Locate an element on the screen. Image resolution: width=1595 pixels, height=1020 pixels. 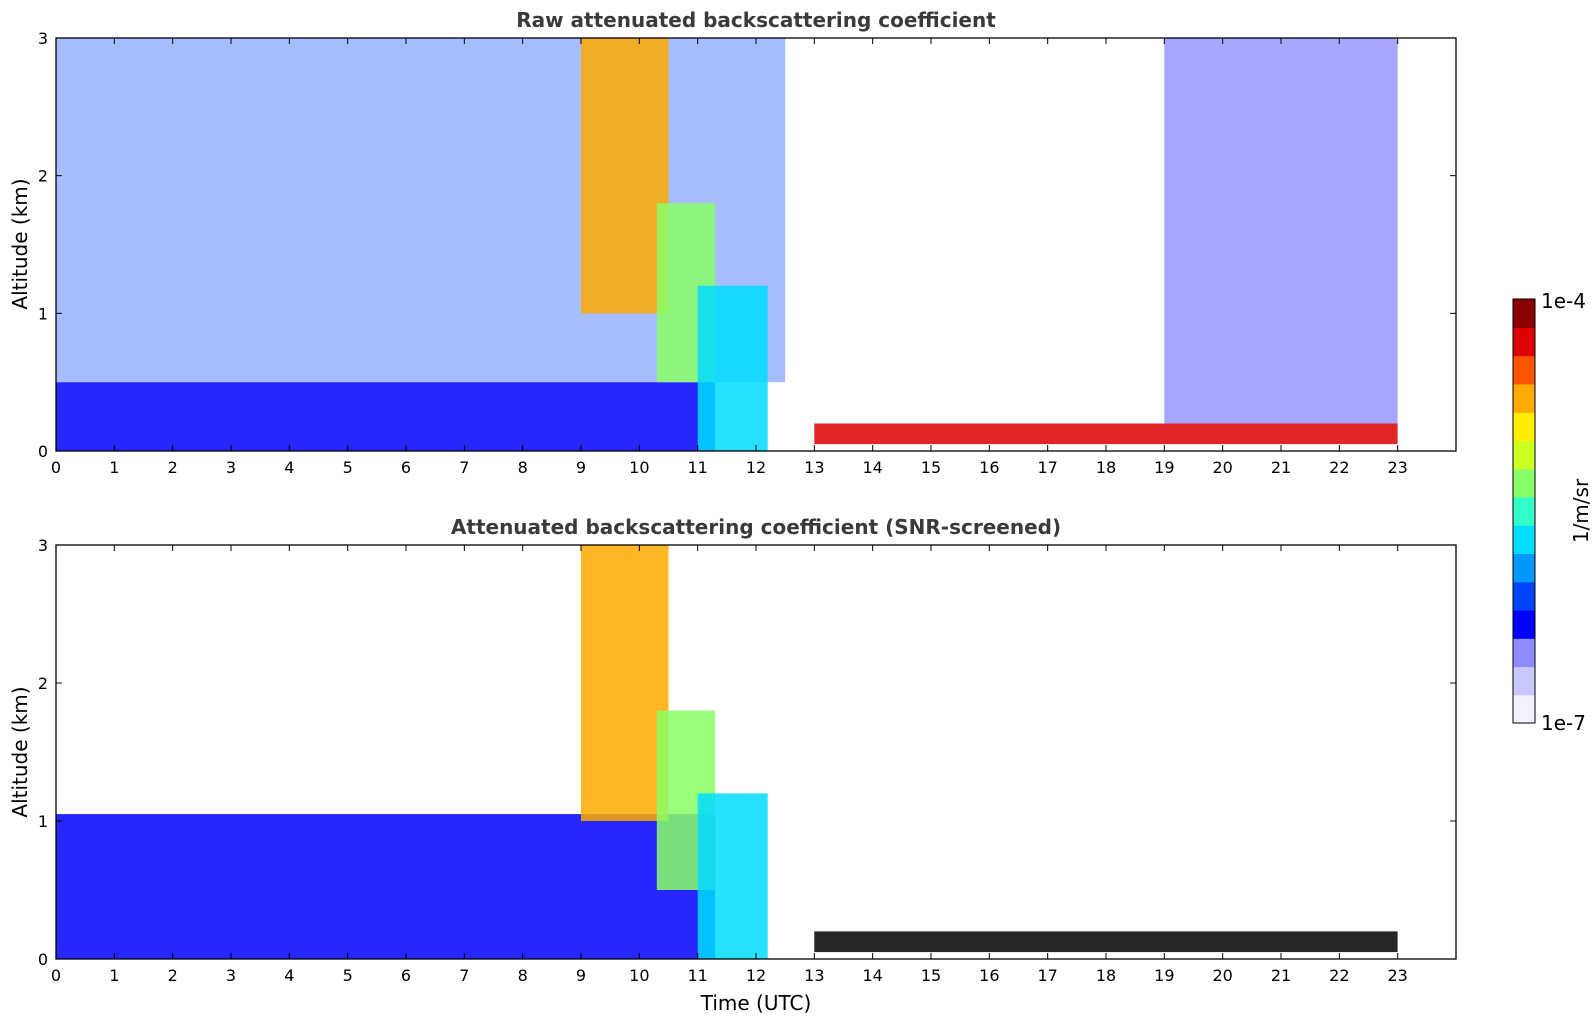
screened-x-tick-label: 0 is located at coordinates (56, 975).